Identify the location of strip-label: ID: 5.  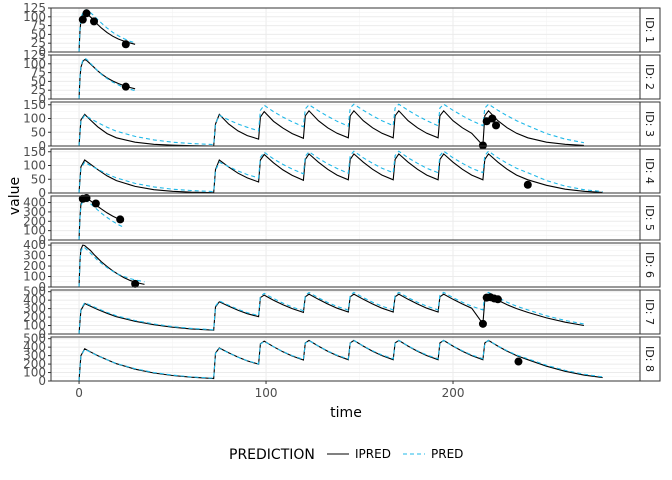
(649, 218).